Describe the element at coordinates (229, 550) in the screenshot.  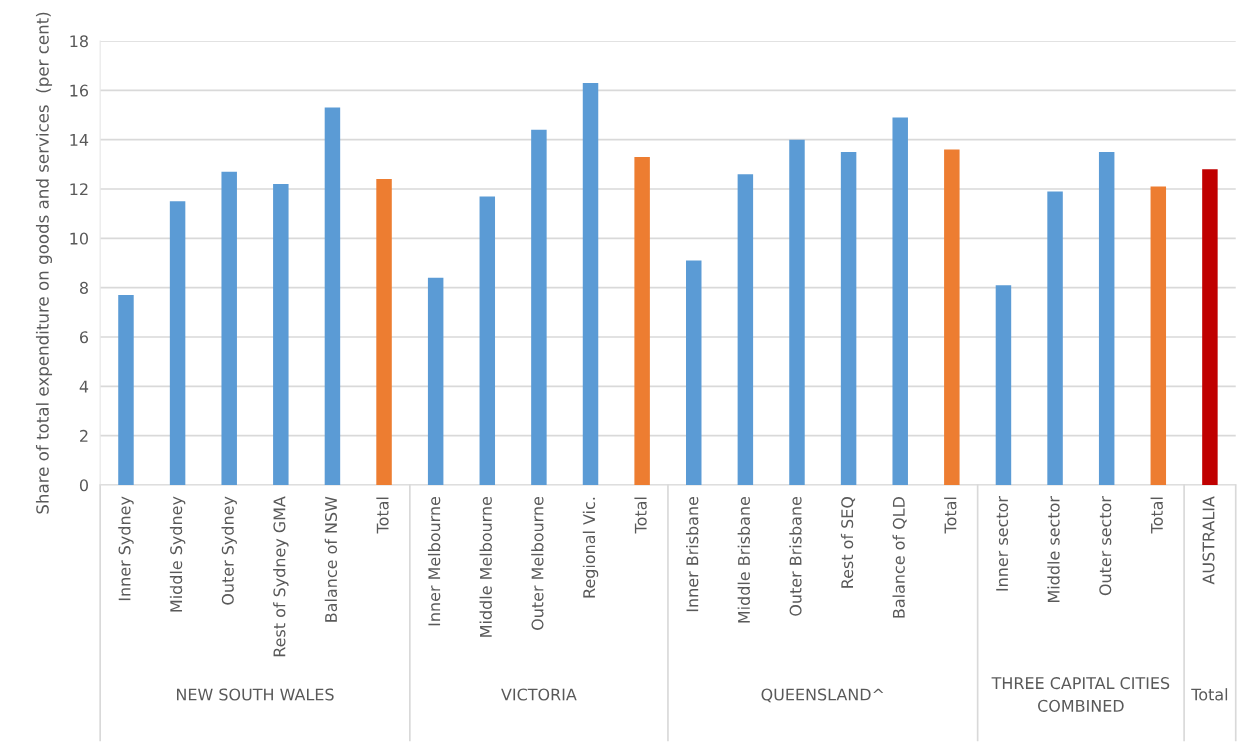
I see `x-tick-label: Outer Sydney` at that location.